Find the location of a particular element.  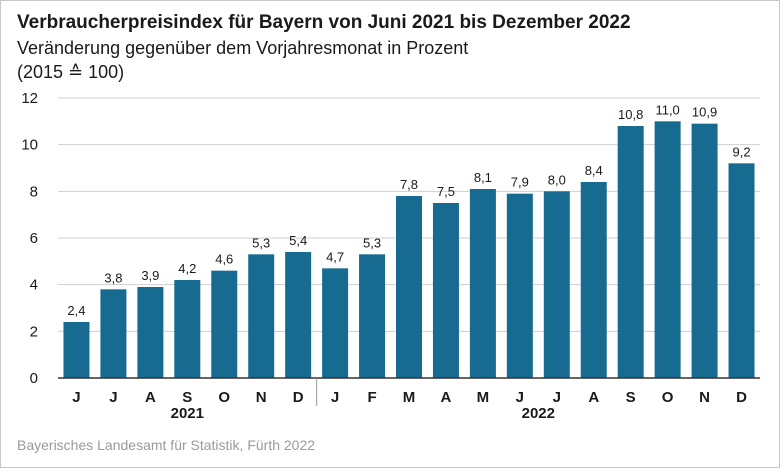

bar-value-label: 3,8 is located at coordinates (113, 277).